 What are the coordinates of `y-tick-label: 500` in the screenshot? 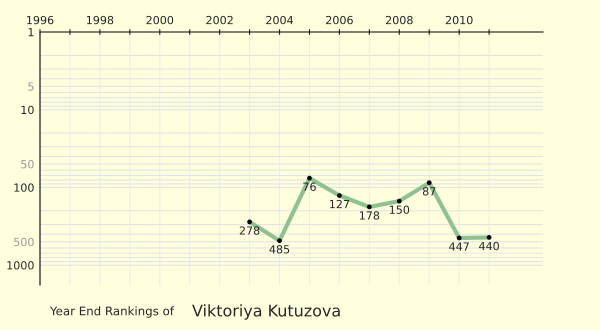 It's located at (24, 242).